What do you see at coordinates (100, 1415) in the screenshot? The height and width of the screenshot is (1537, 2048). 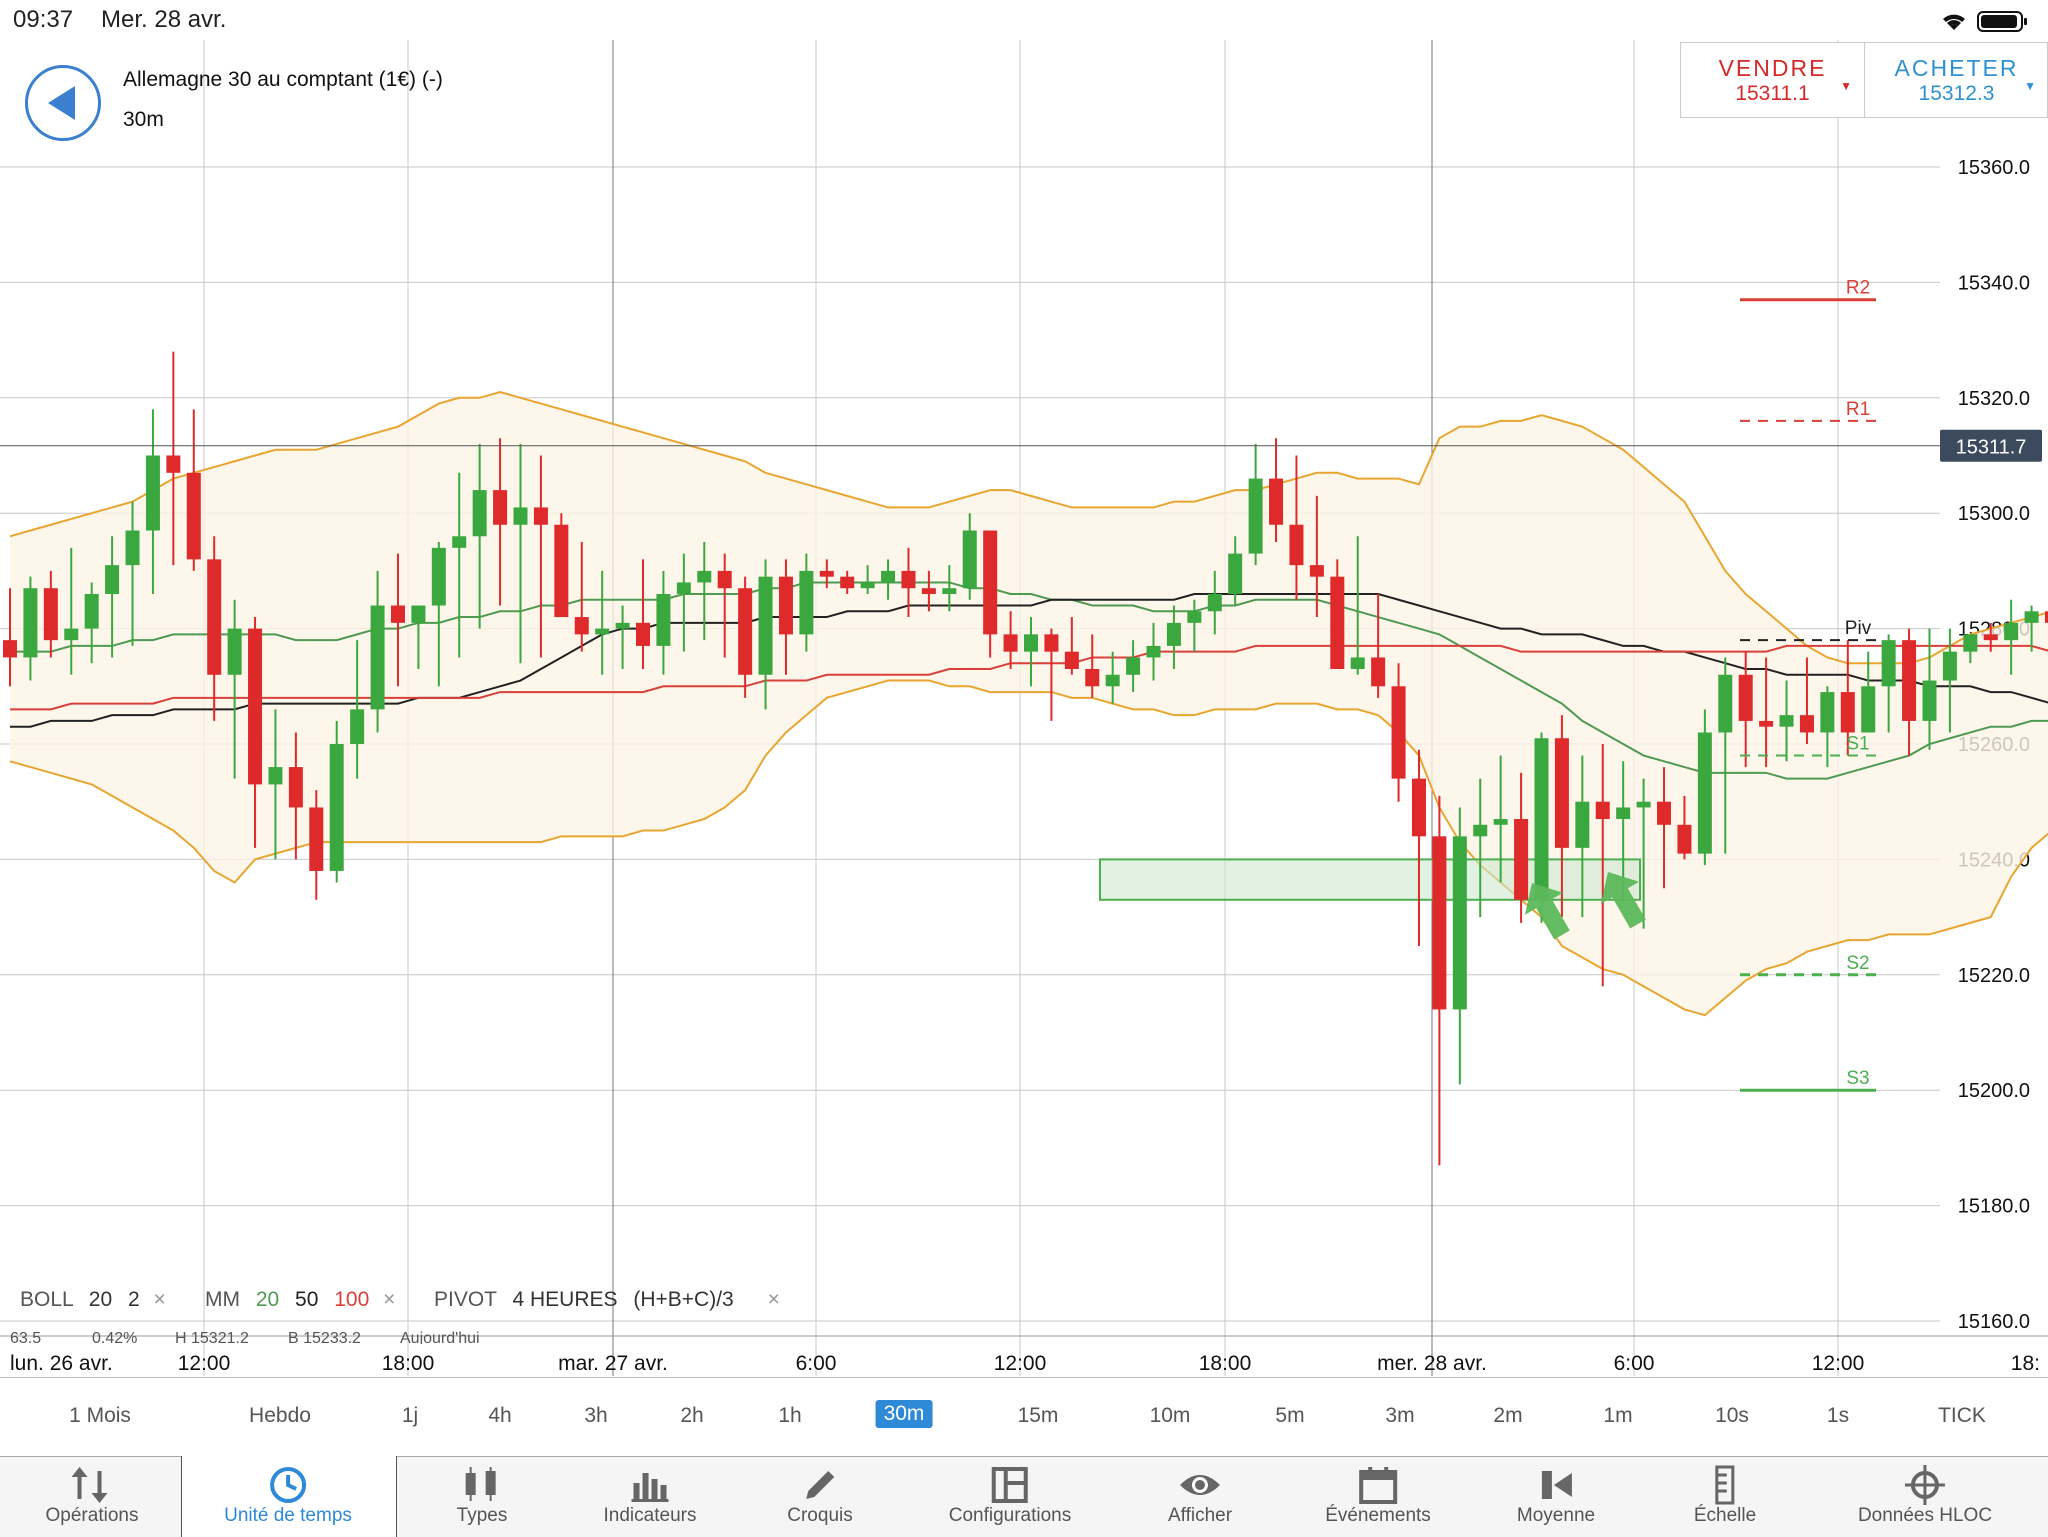 I see `timeframe-1-mois: 1 Mois` at bounding box center [100, 1415].